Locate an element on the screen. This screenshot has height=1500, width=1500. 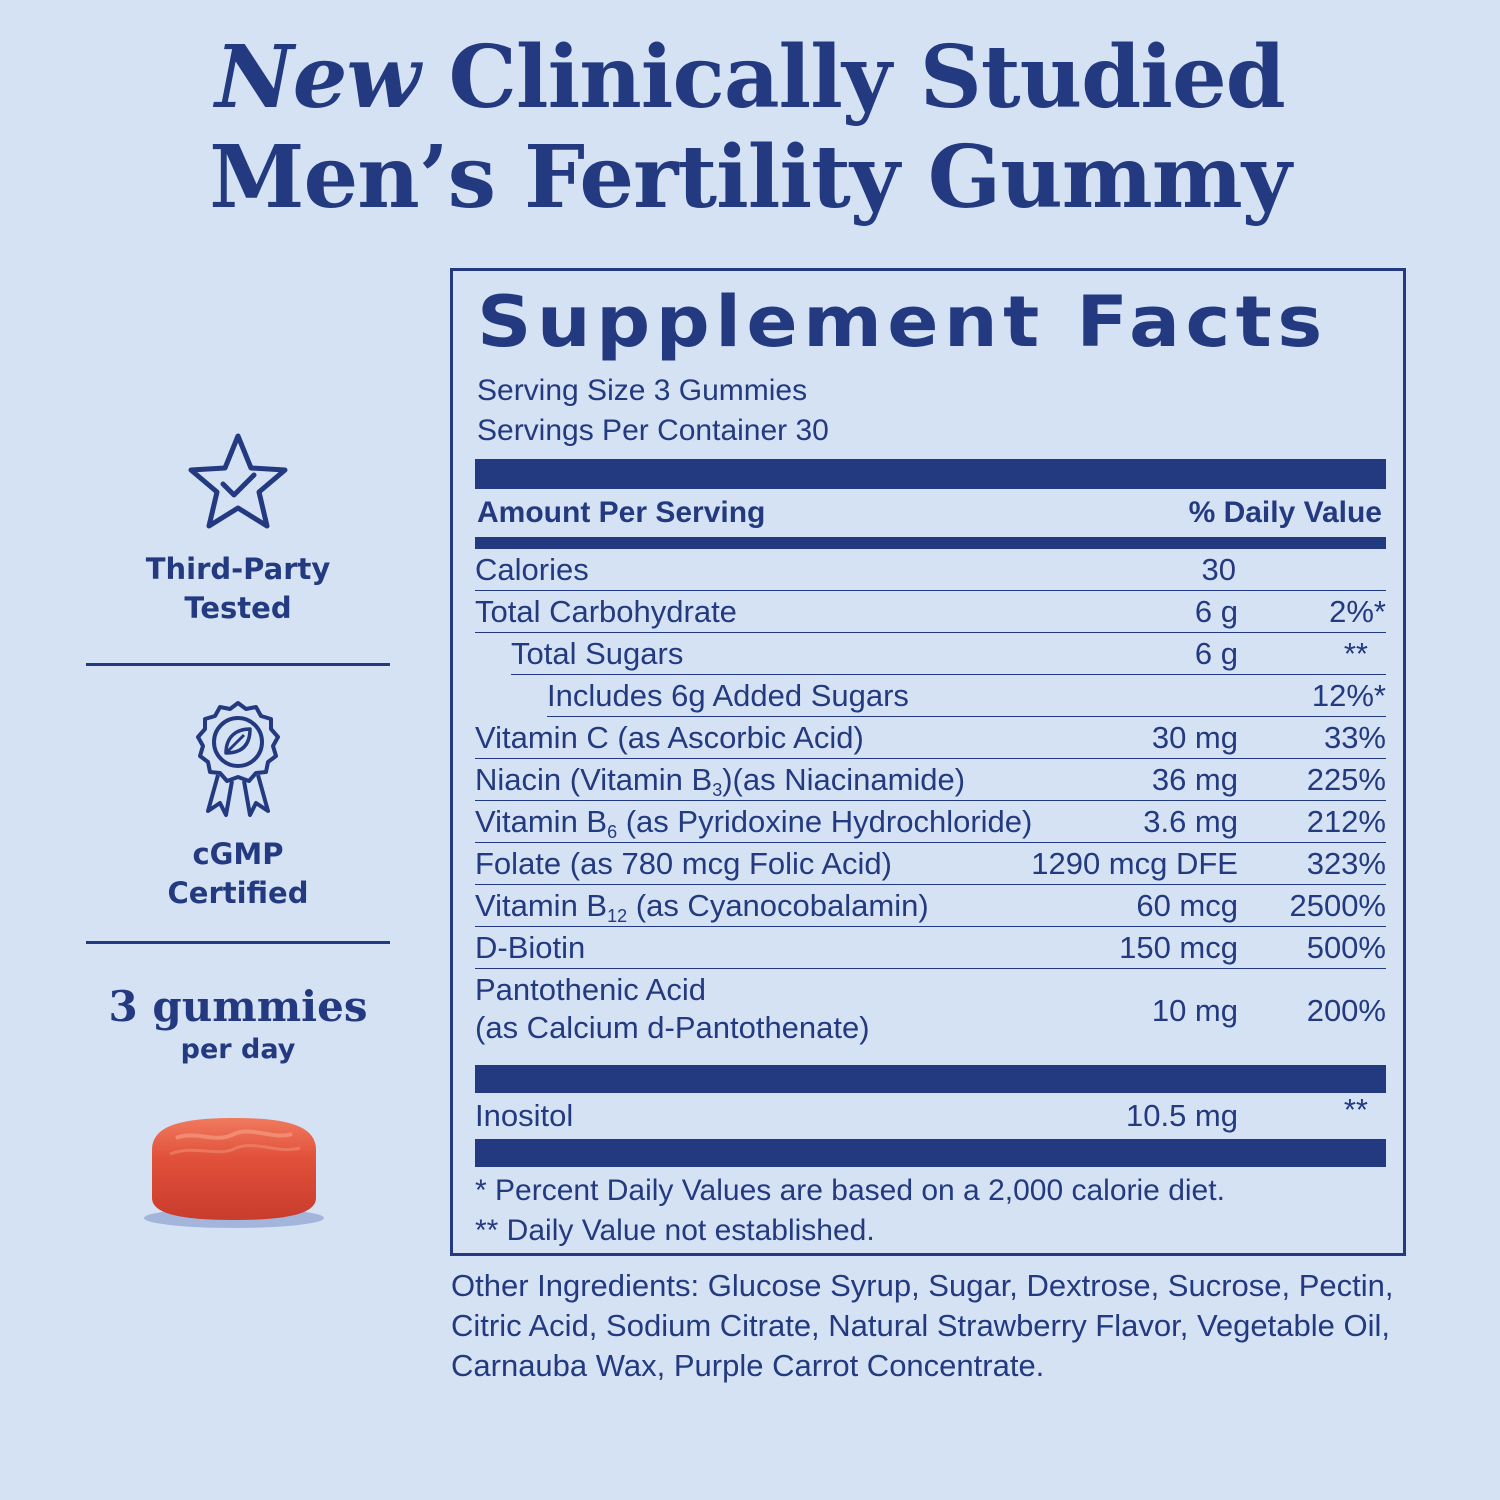
dose-badge: 3 gummies per day is located at coordinates (238, 1025).